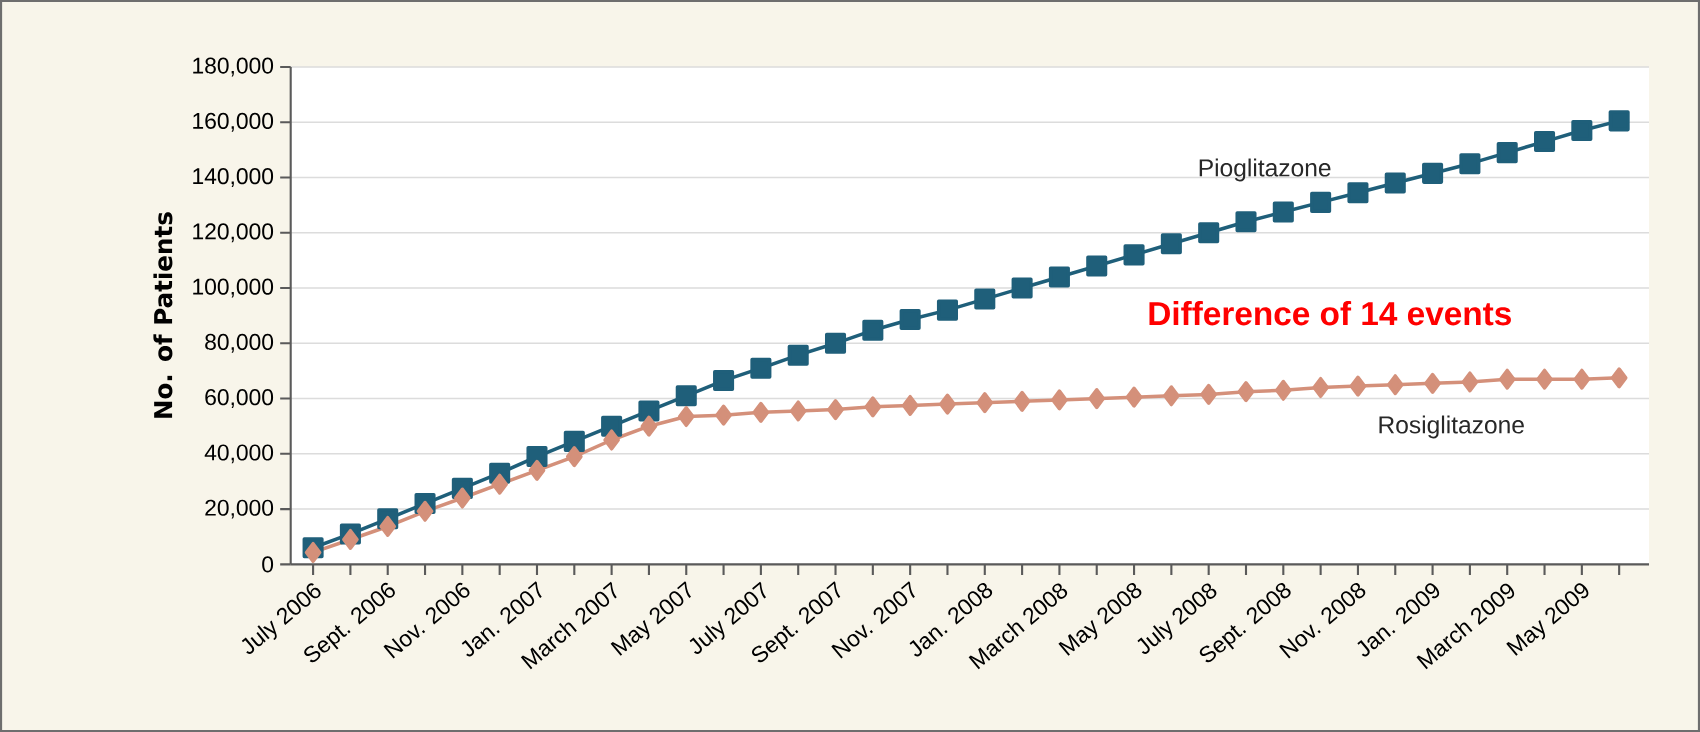 The width and height of the screenshot is (1700, 732). I want to click on y-tick-label: 160,000, so click(233, 122).